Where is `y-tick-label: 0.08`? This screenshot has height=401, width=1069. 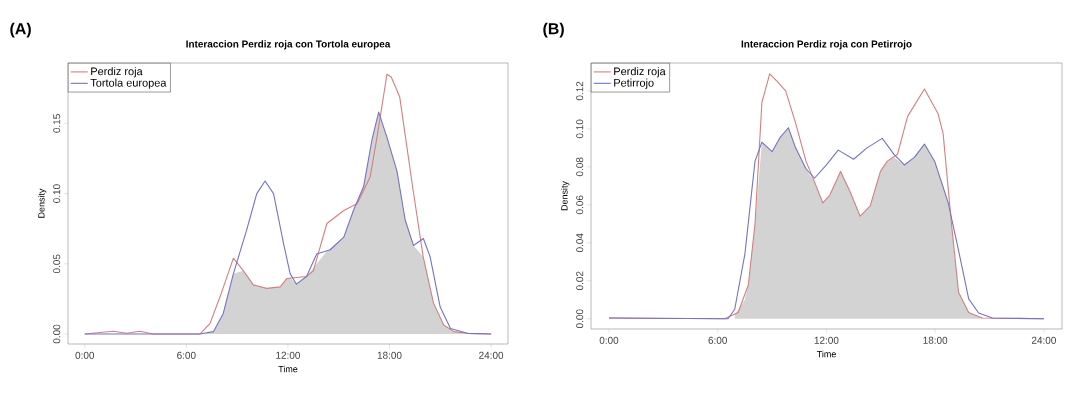
y-tick-label: 0.08 is located at coordinates (580, 167).